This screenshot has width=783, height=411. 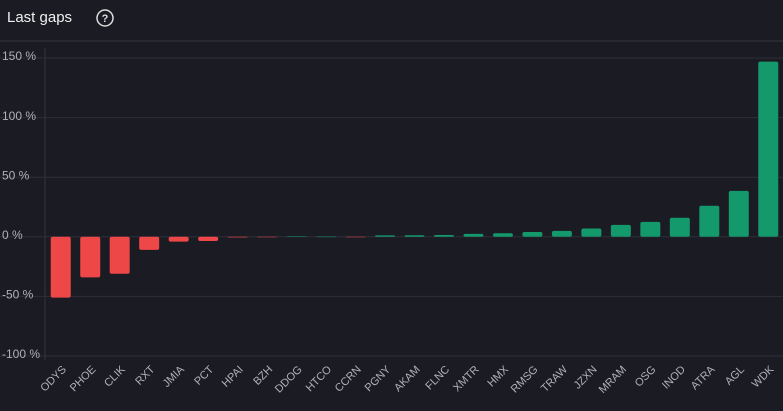 I want to click on y-tick-label: 50 %, so click(x=16, y=175).